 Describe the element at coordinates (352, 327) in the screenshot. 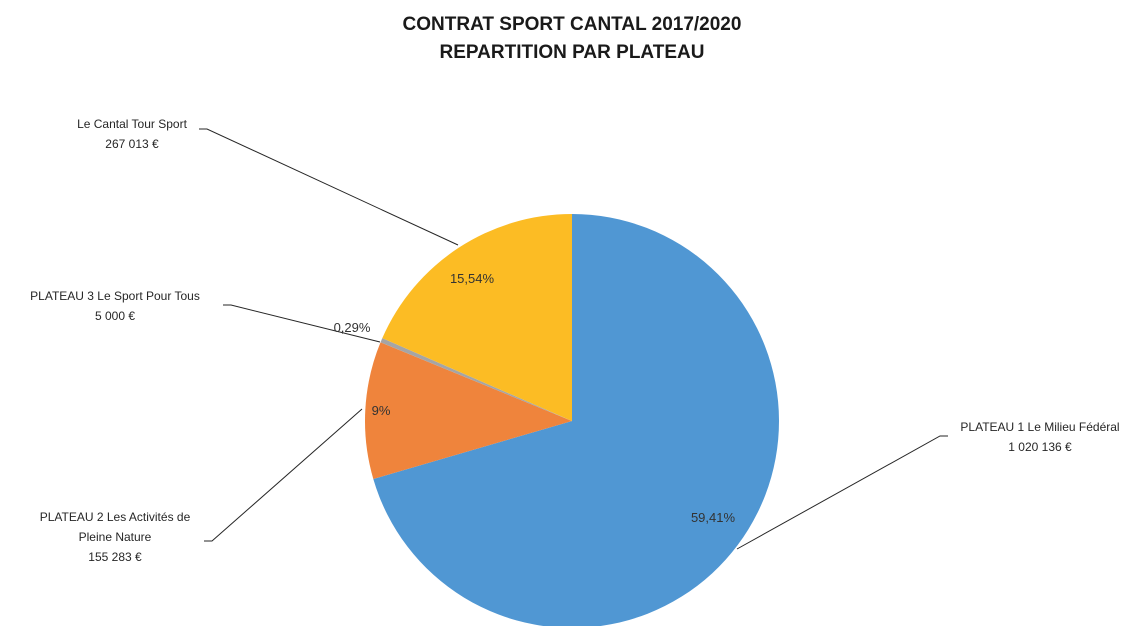

I see `slice-percent-label-3: 0,29%` at that location.